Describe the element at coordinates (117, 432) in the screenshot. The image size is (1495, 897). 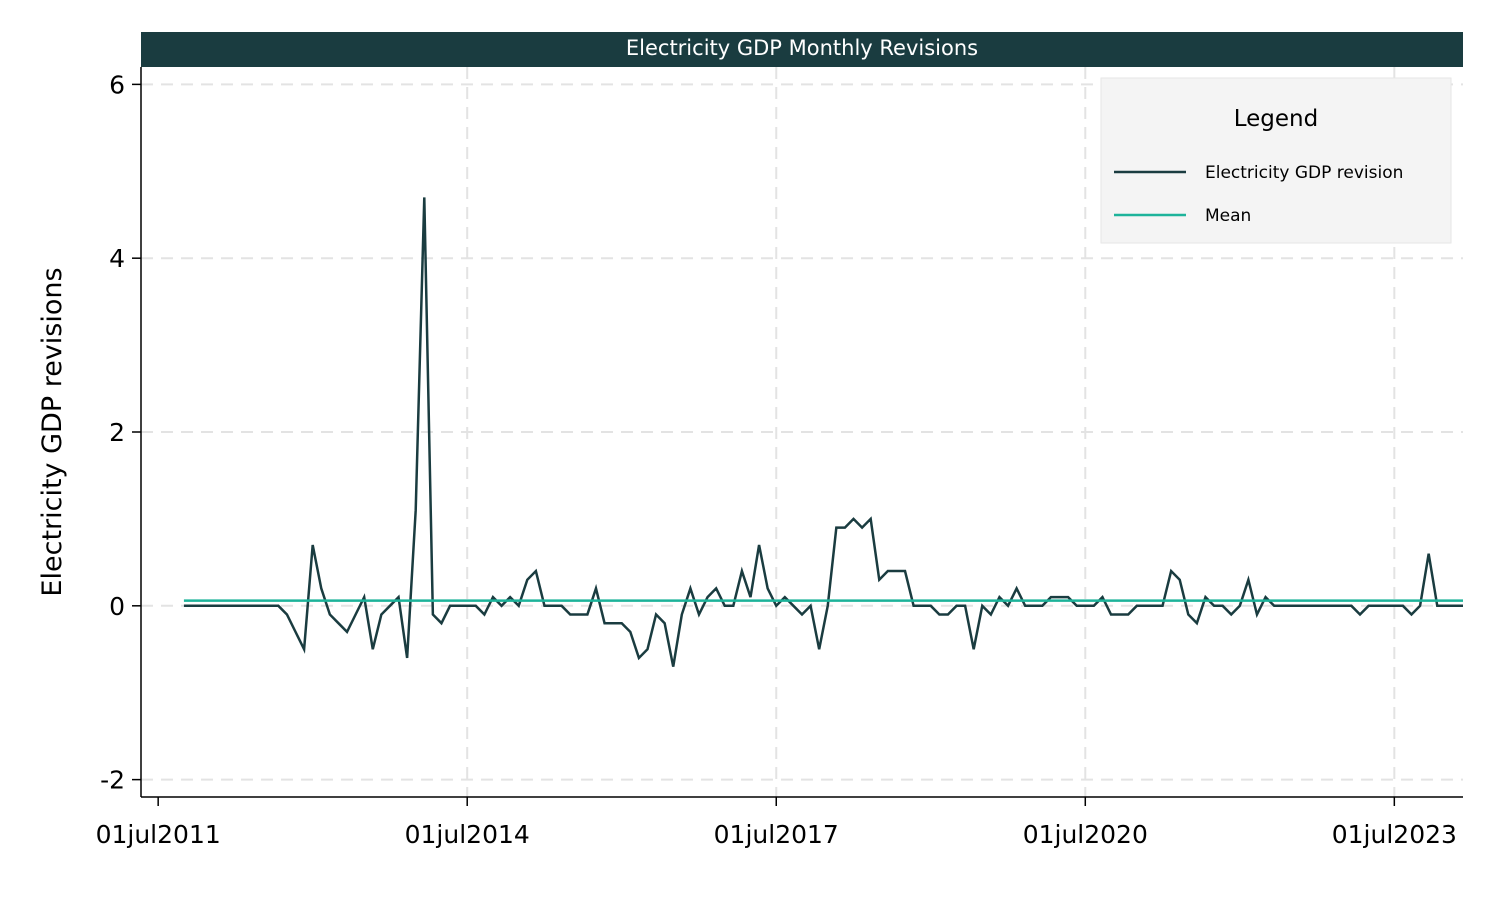
I see `y-tick-label: 2` at that location.